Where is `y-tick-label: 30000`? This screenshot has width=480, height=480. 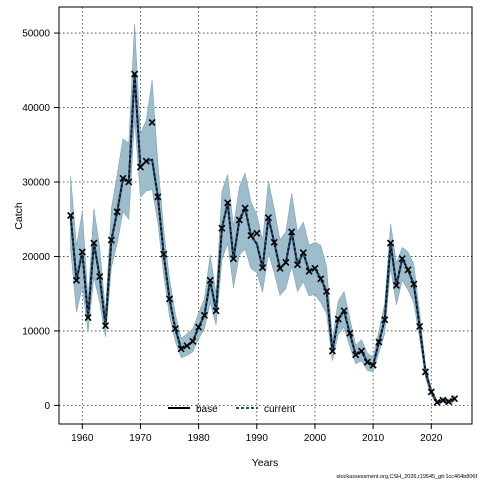
y-tick-label: 30000 is located at coordinates (36, 182).